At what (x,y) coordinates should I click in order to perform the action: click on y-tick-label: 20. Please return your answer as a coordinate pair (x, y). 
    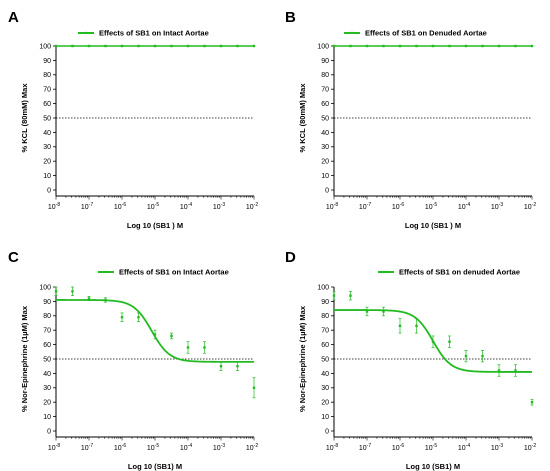
    Looking at the image, I should click on (47, 162).